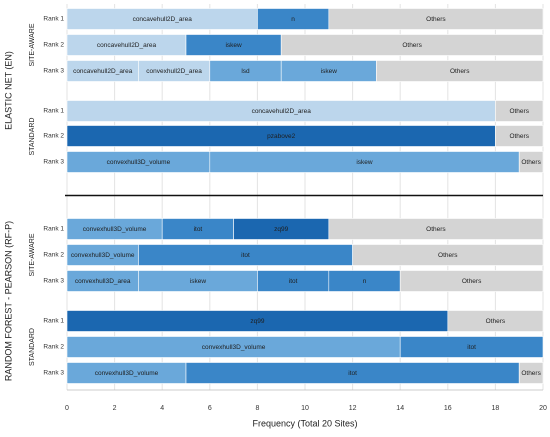 The height and width of the screenshot is (437, 550). I want to click on x-tick-label: 2, so click(115, 408).